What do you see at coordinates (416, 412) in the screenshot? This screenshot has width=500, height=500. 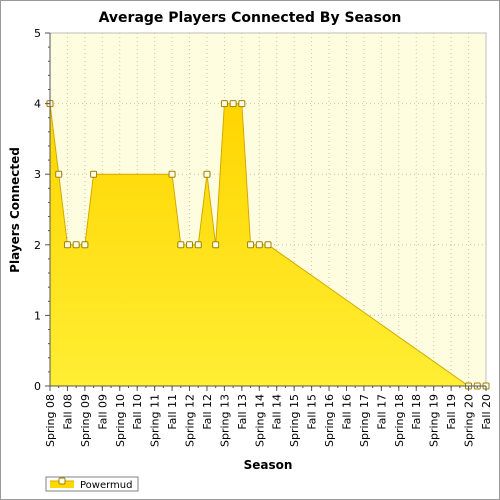 I see `x-tick-label: Fall 18` at bounding box center [416, 412].